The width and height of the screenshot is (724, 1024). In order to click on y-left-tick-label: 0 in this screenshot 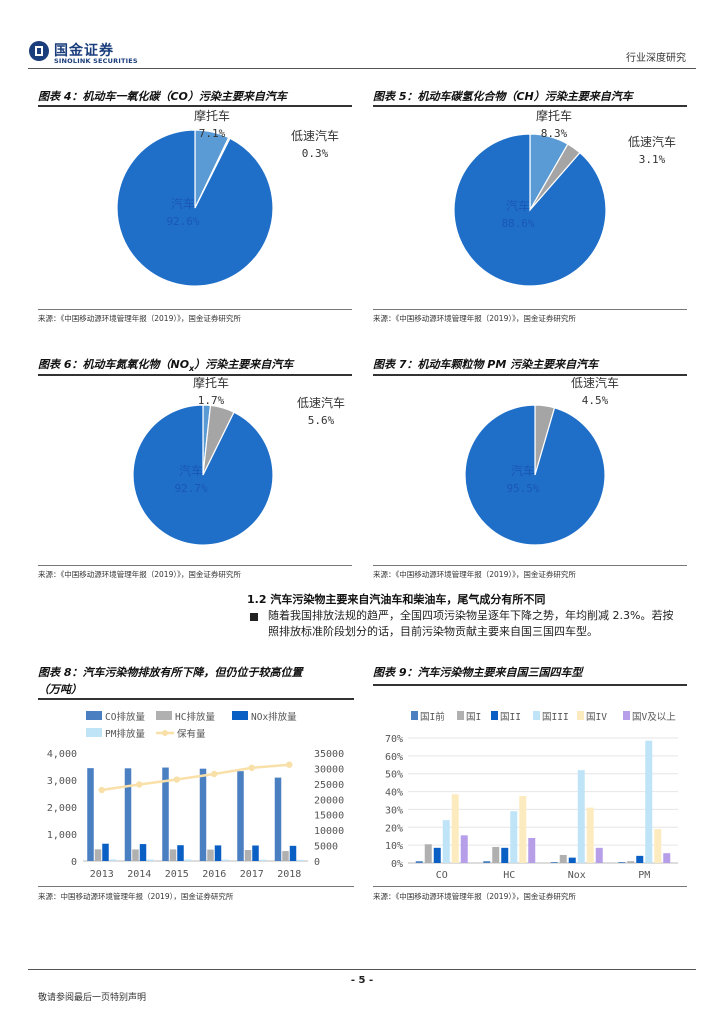, I will do `click(74, 862)`.